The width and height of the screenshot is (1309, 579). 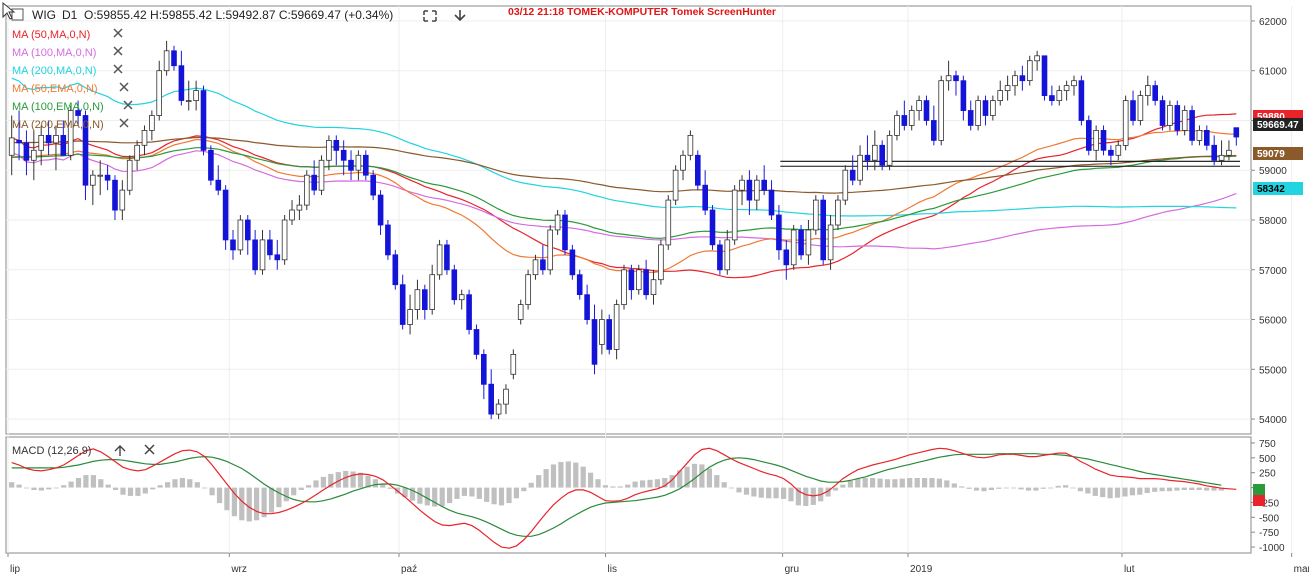 What do you see at coordinates (1267, 474) in the screenshot?
I see `macd-y-tick-label: 250` at bounding box center [1267, 474].